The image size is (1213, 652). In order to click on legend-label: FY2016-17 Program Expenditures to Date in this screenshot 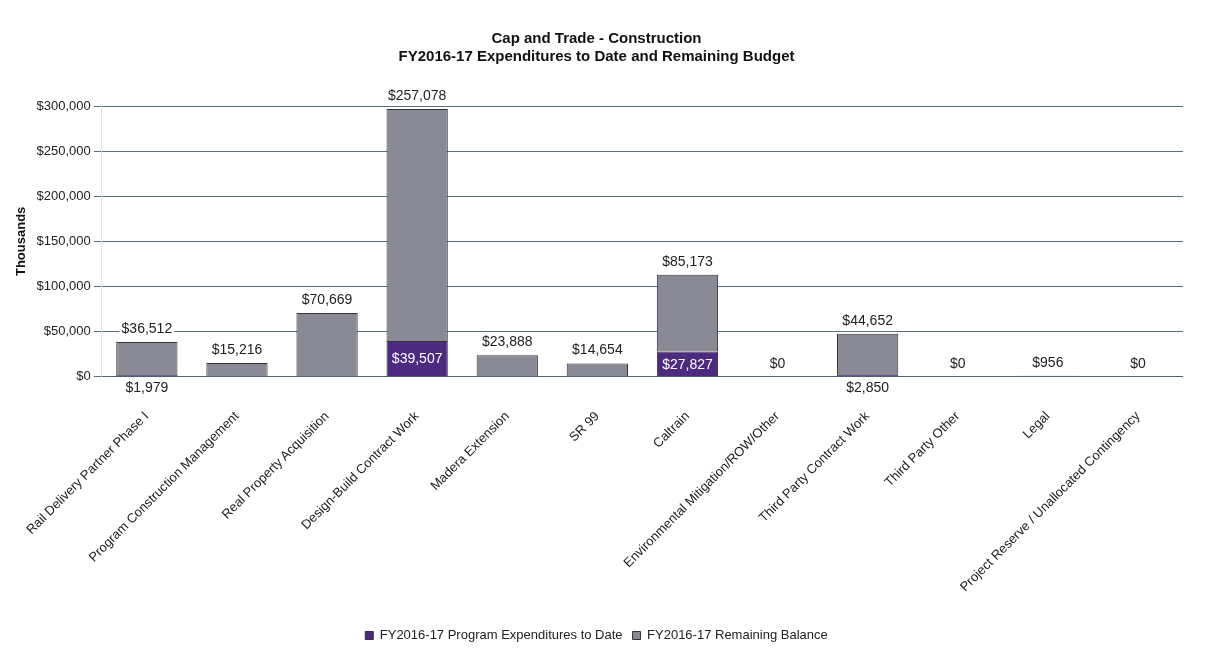, I will do `click(501, 635)`.